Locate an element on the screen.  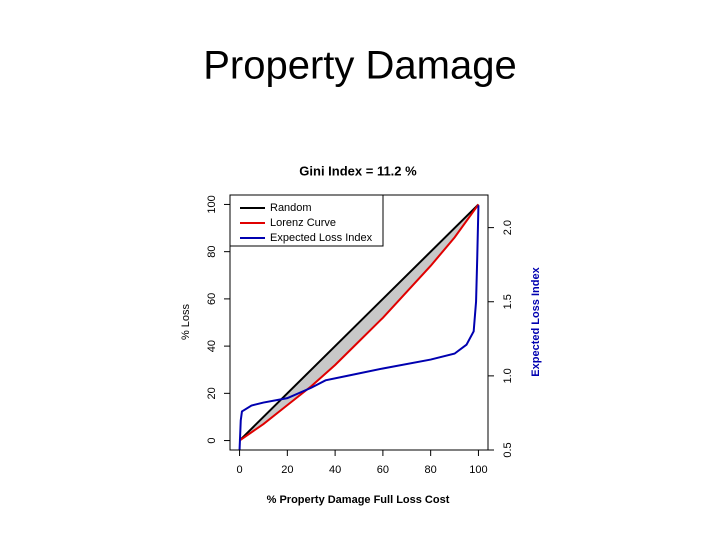
x-tick-label: 100 is located at coordinates (478, 470).